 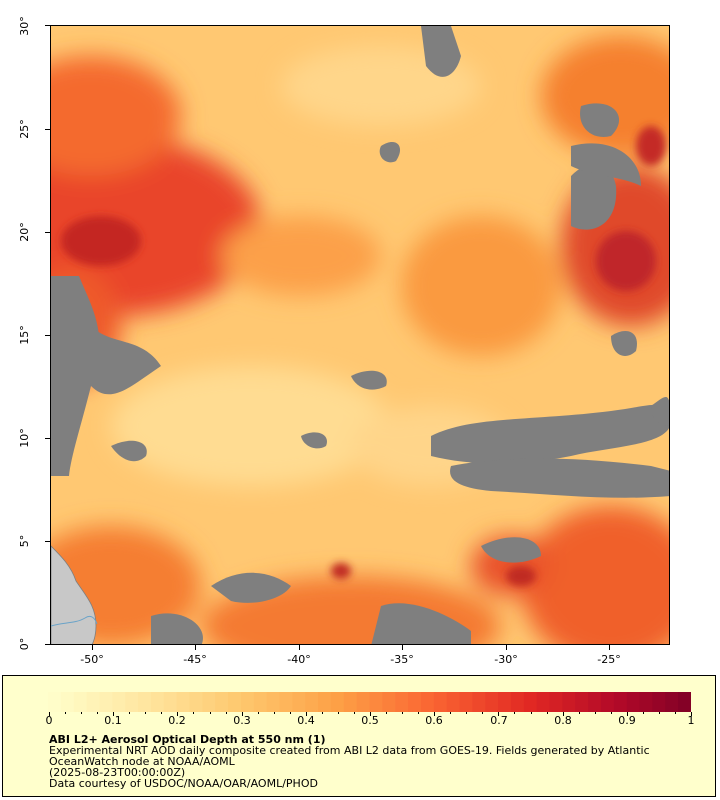 I want to click on colorbar-label-0-7: 0.7, so click(x=499, y=720).